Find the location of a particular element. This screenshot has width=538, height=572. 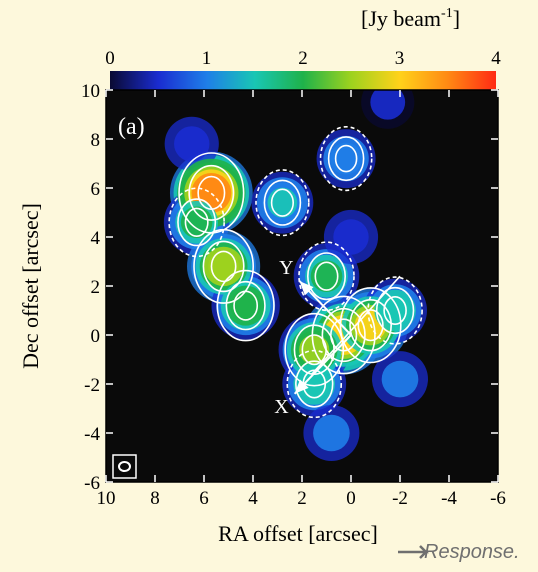

y-tick-label: -6 is located at coordinates (92, 483).